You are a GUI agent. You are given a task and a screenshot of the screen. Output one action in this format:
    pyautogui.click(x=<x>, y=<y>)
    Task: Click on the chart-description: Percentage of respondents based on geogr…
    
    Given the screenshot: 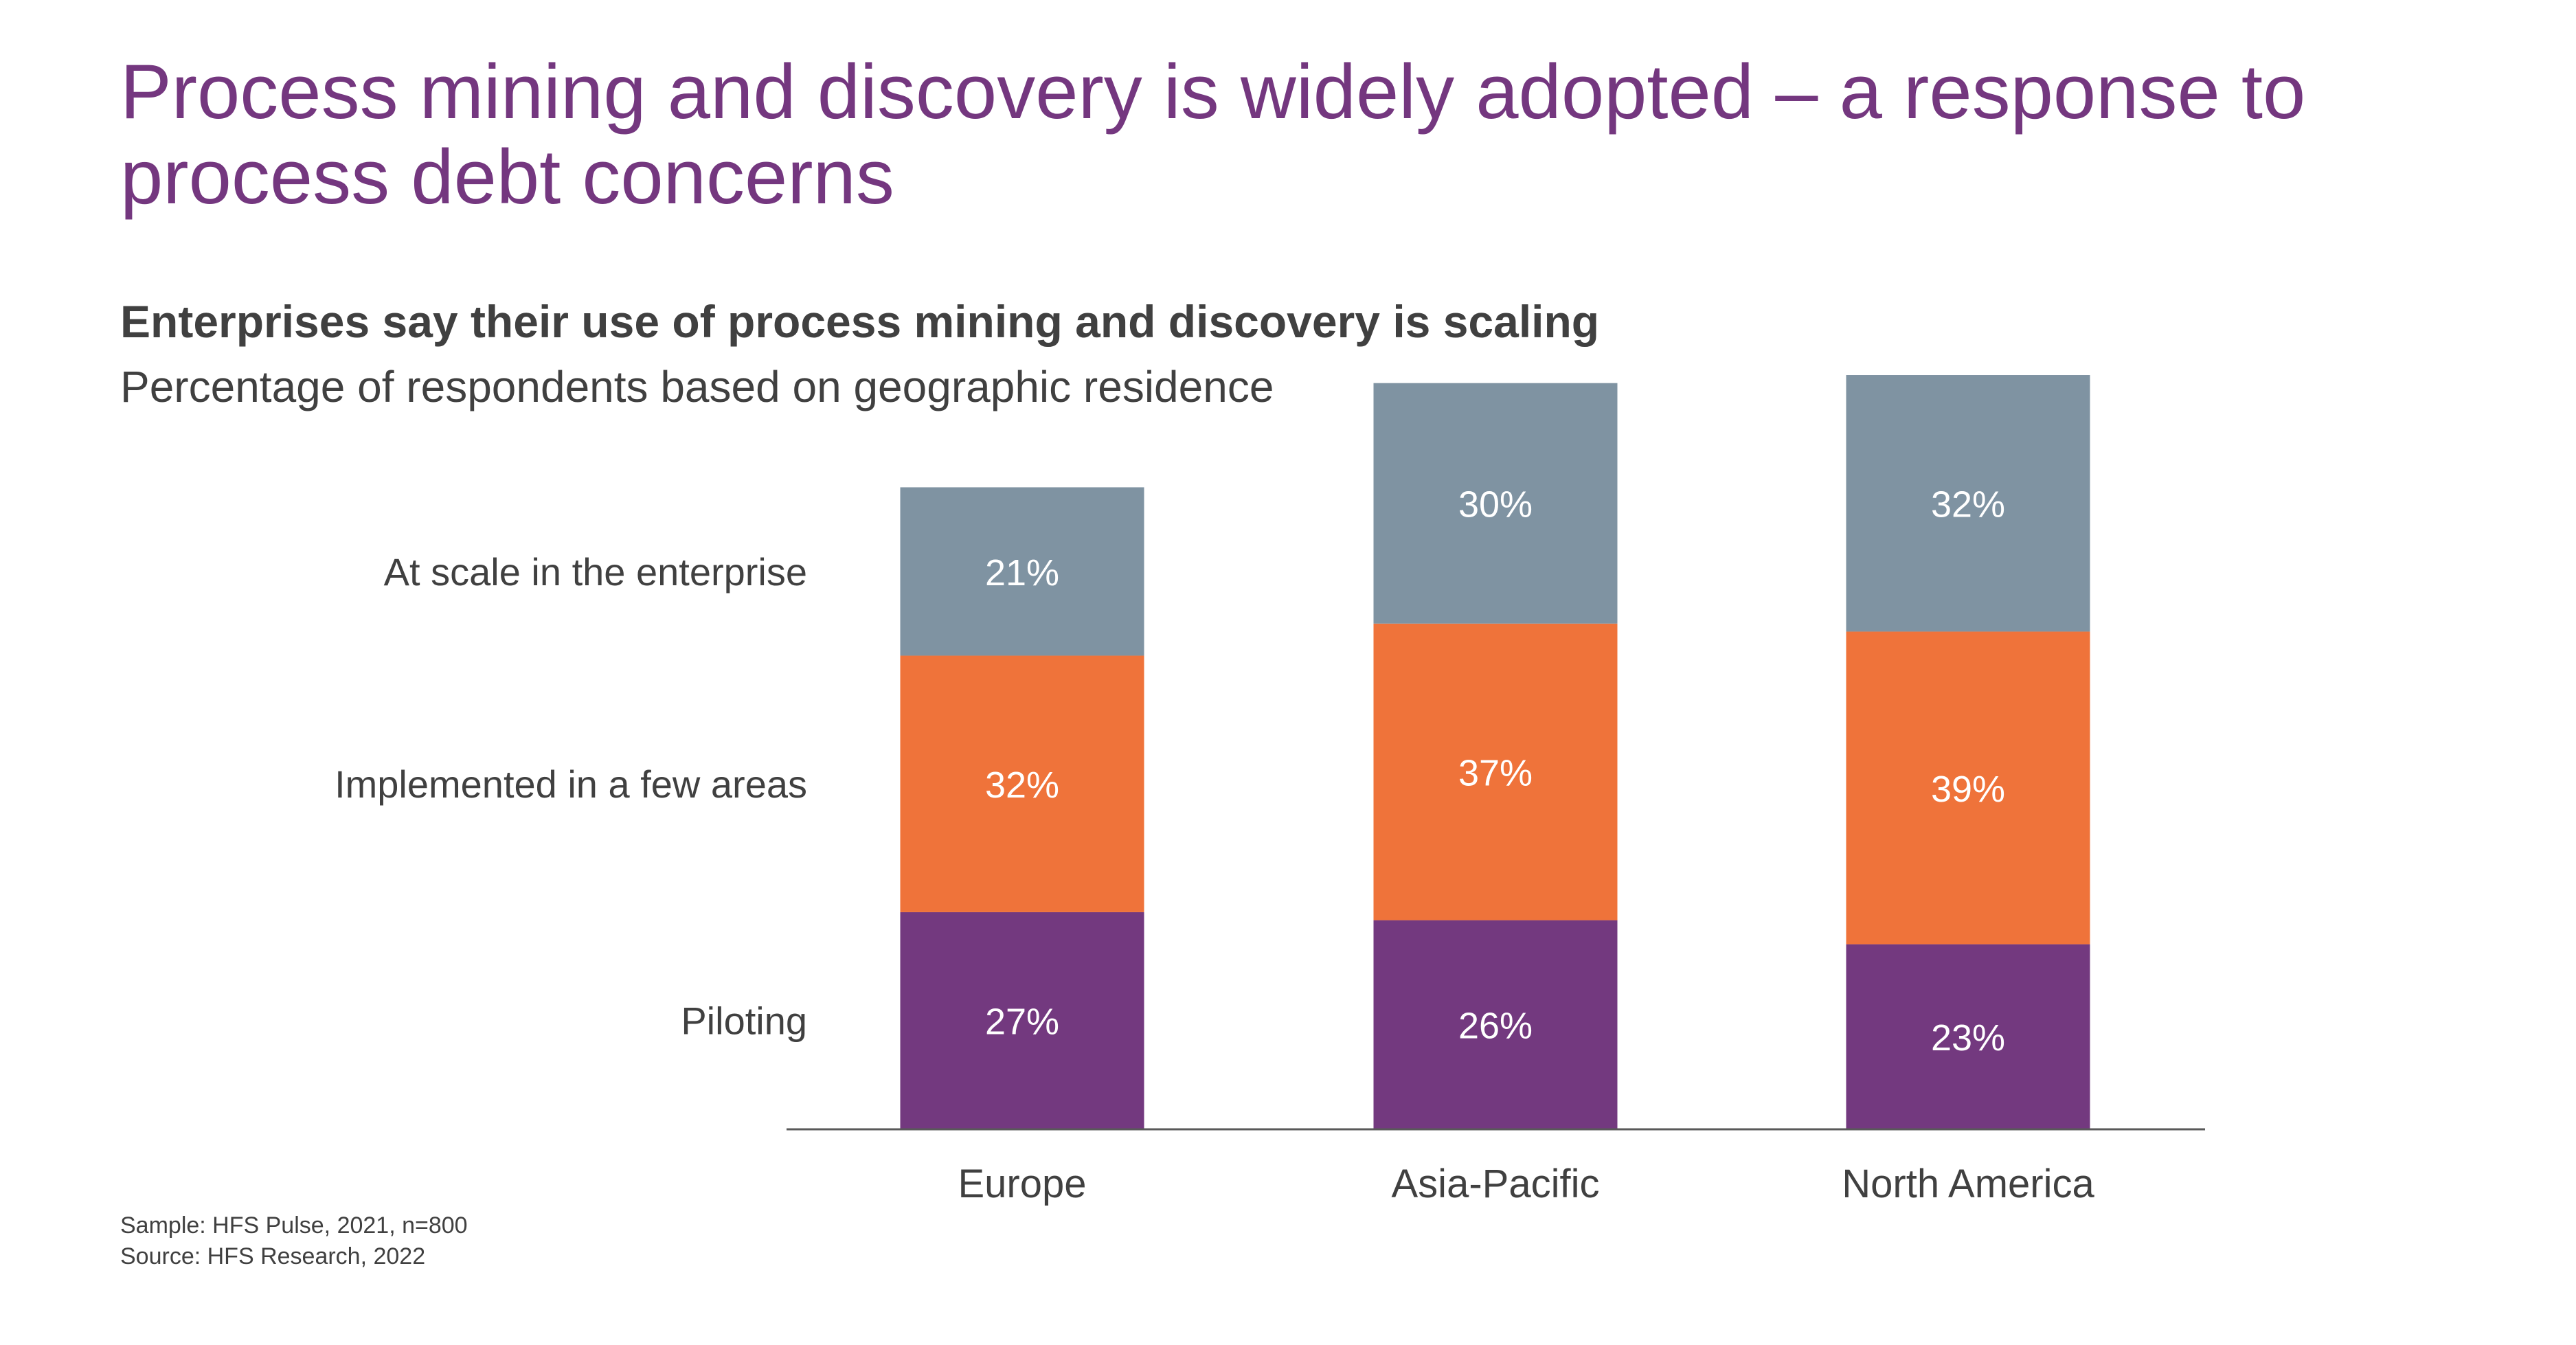 What is the action you would take?
    pyautogui.click(x=697, y=386)
    